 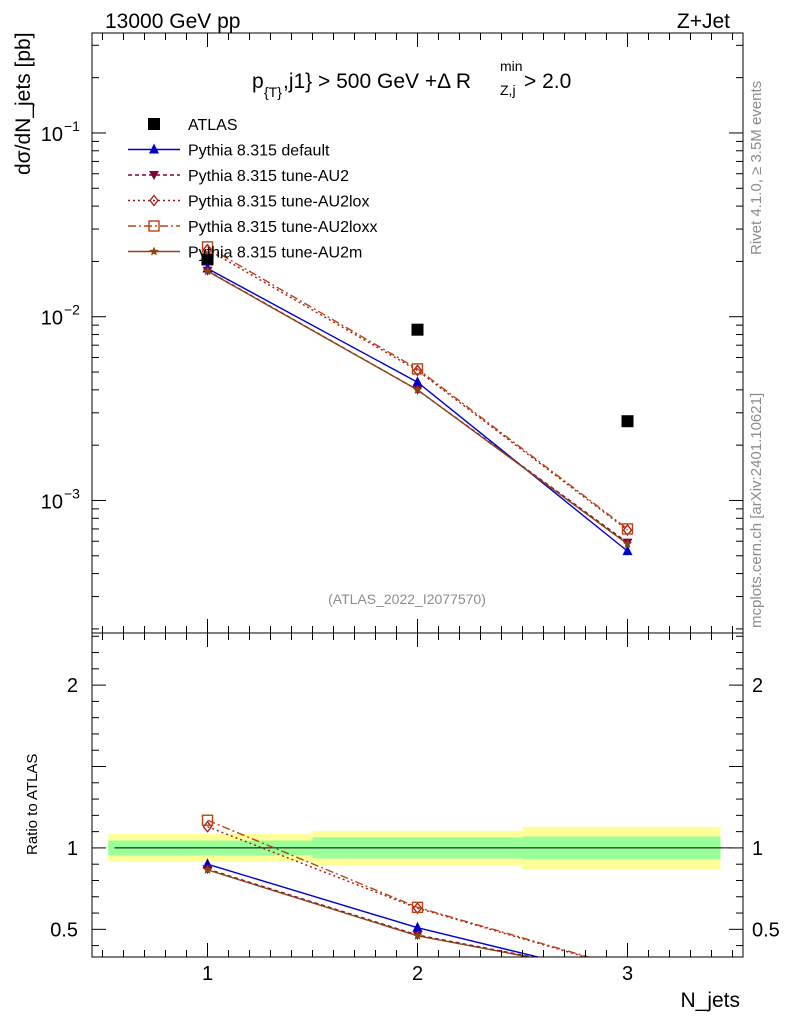 What do you see at coordinates (259, 151) in the screenshot?
I see `legend-label-default: Pythia 8.315 default` at bounding box center [259, 151].